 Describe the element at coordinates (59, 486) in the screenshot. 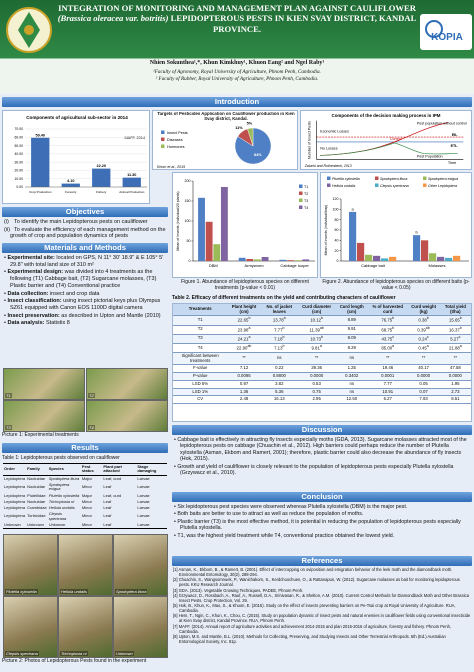

I see `table-cell: Spodoptera exigua` at that location.